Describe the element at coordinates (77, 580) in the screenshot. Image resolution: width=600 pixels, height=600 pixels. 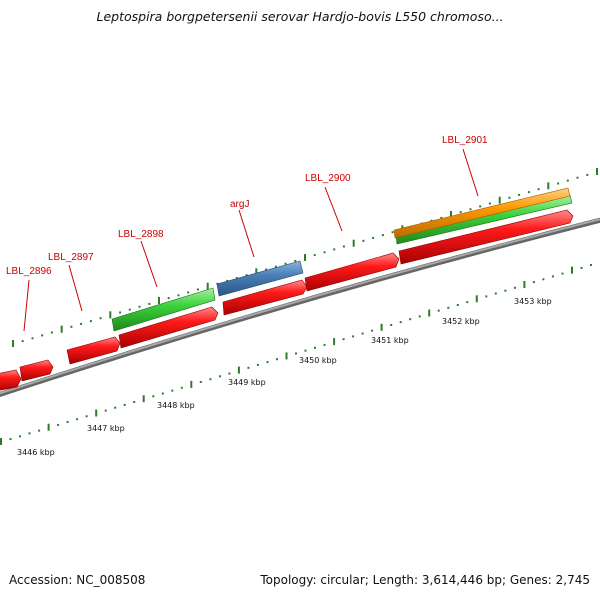
I see `accession-text: Accession: NC_008508` at that location.